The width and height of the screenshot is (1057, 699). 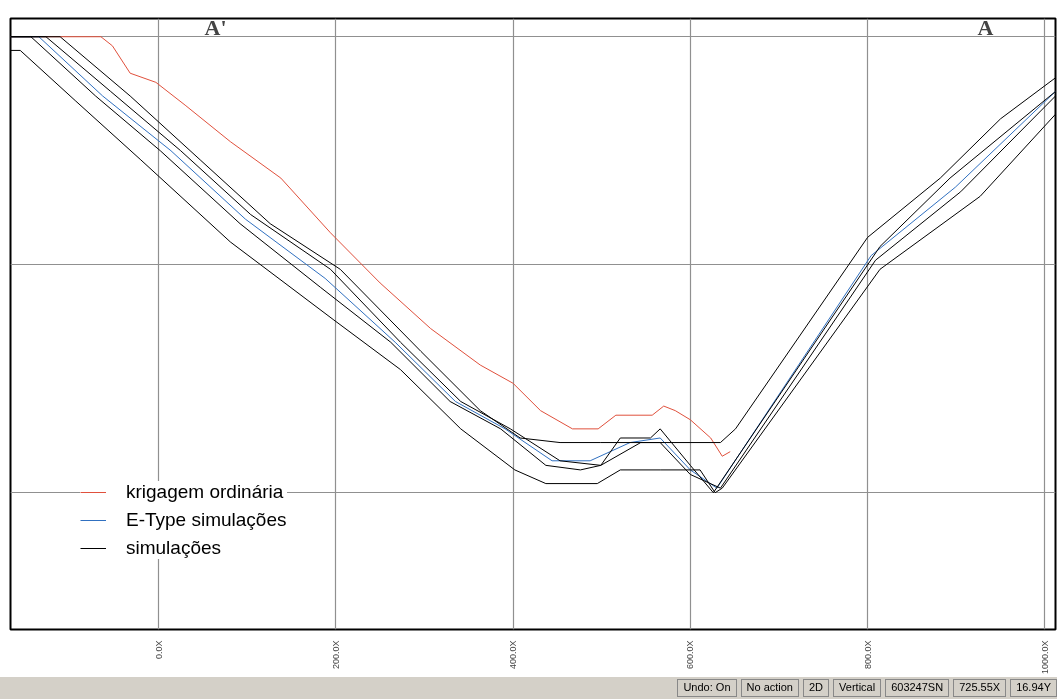 I want to click on x-tick-label: 600.0X, so click(x=690, y=655).